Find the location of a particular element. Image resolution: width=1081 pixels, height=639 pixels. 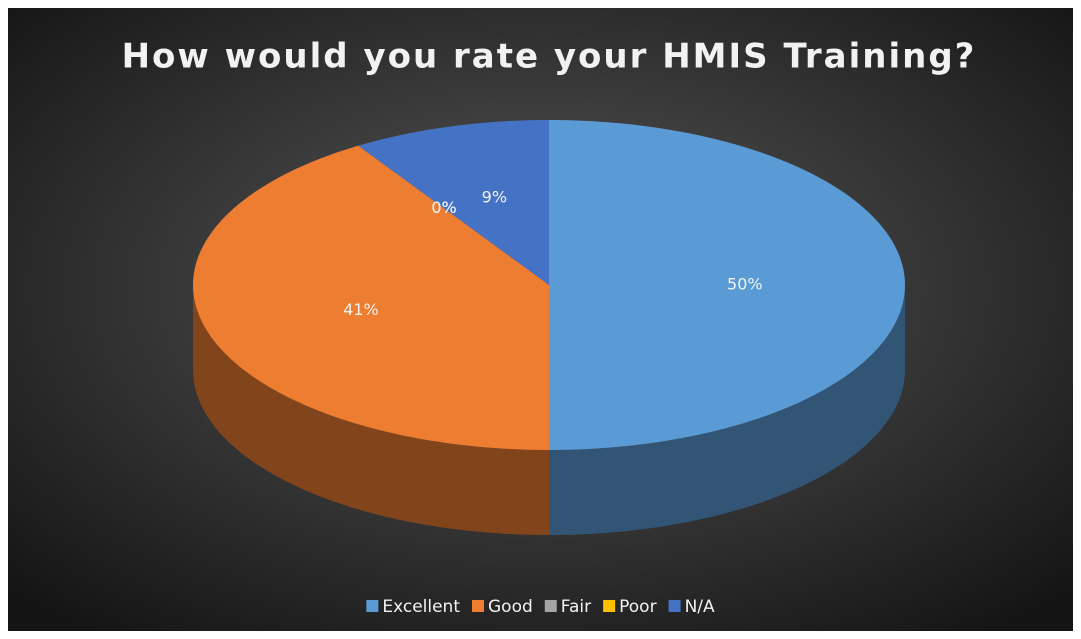

chart-title: How would you rate your HMIS Training? is located at coordinates (549, 57).